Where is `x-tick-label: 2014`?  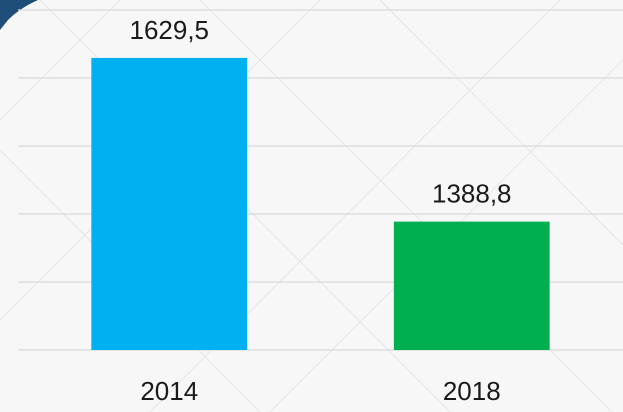 x-tick-label: 2014 is located at coordinates (169, 391).